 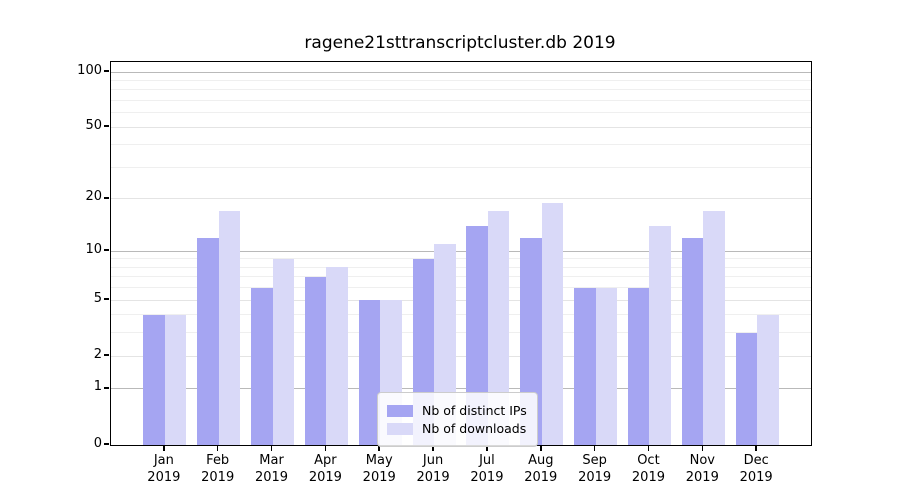 What do you see at coordinates (164, 448) in the screenshot?
I see `x-tick-mark-jan` at bounding box center [164, 448].